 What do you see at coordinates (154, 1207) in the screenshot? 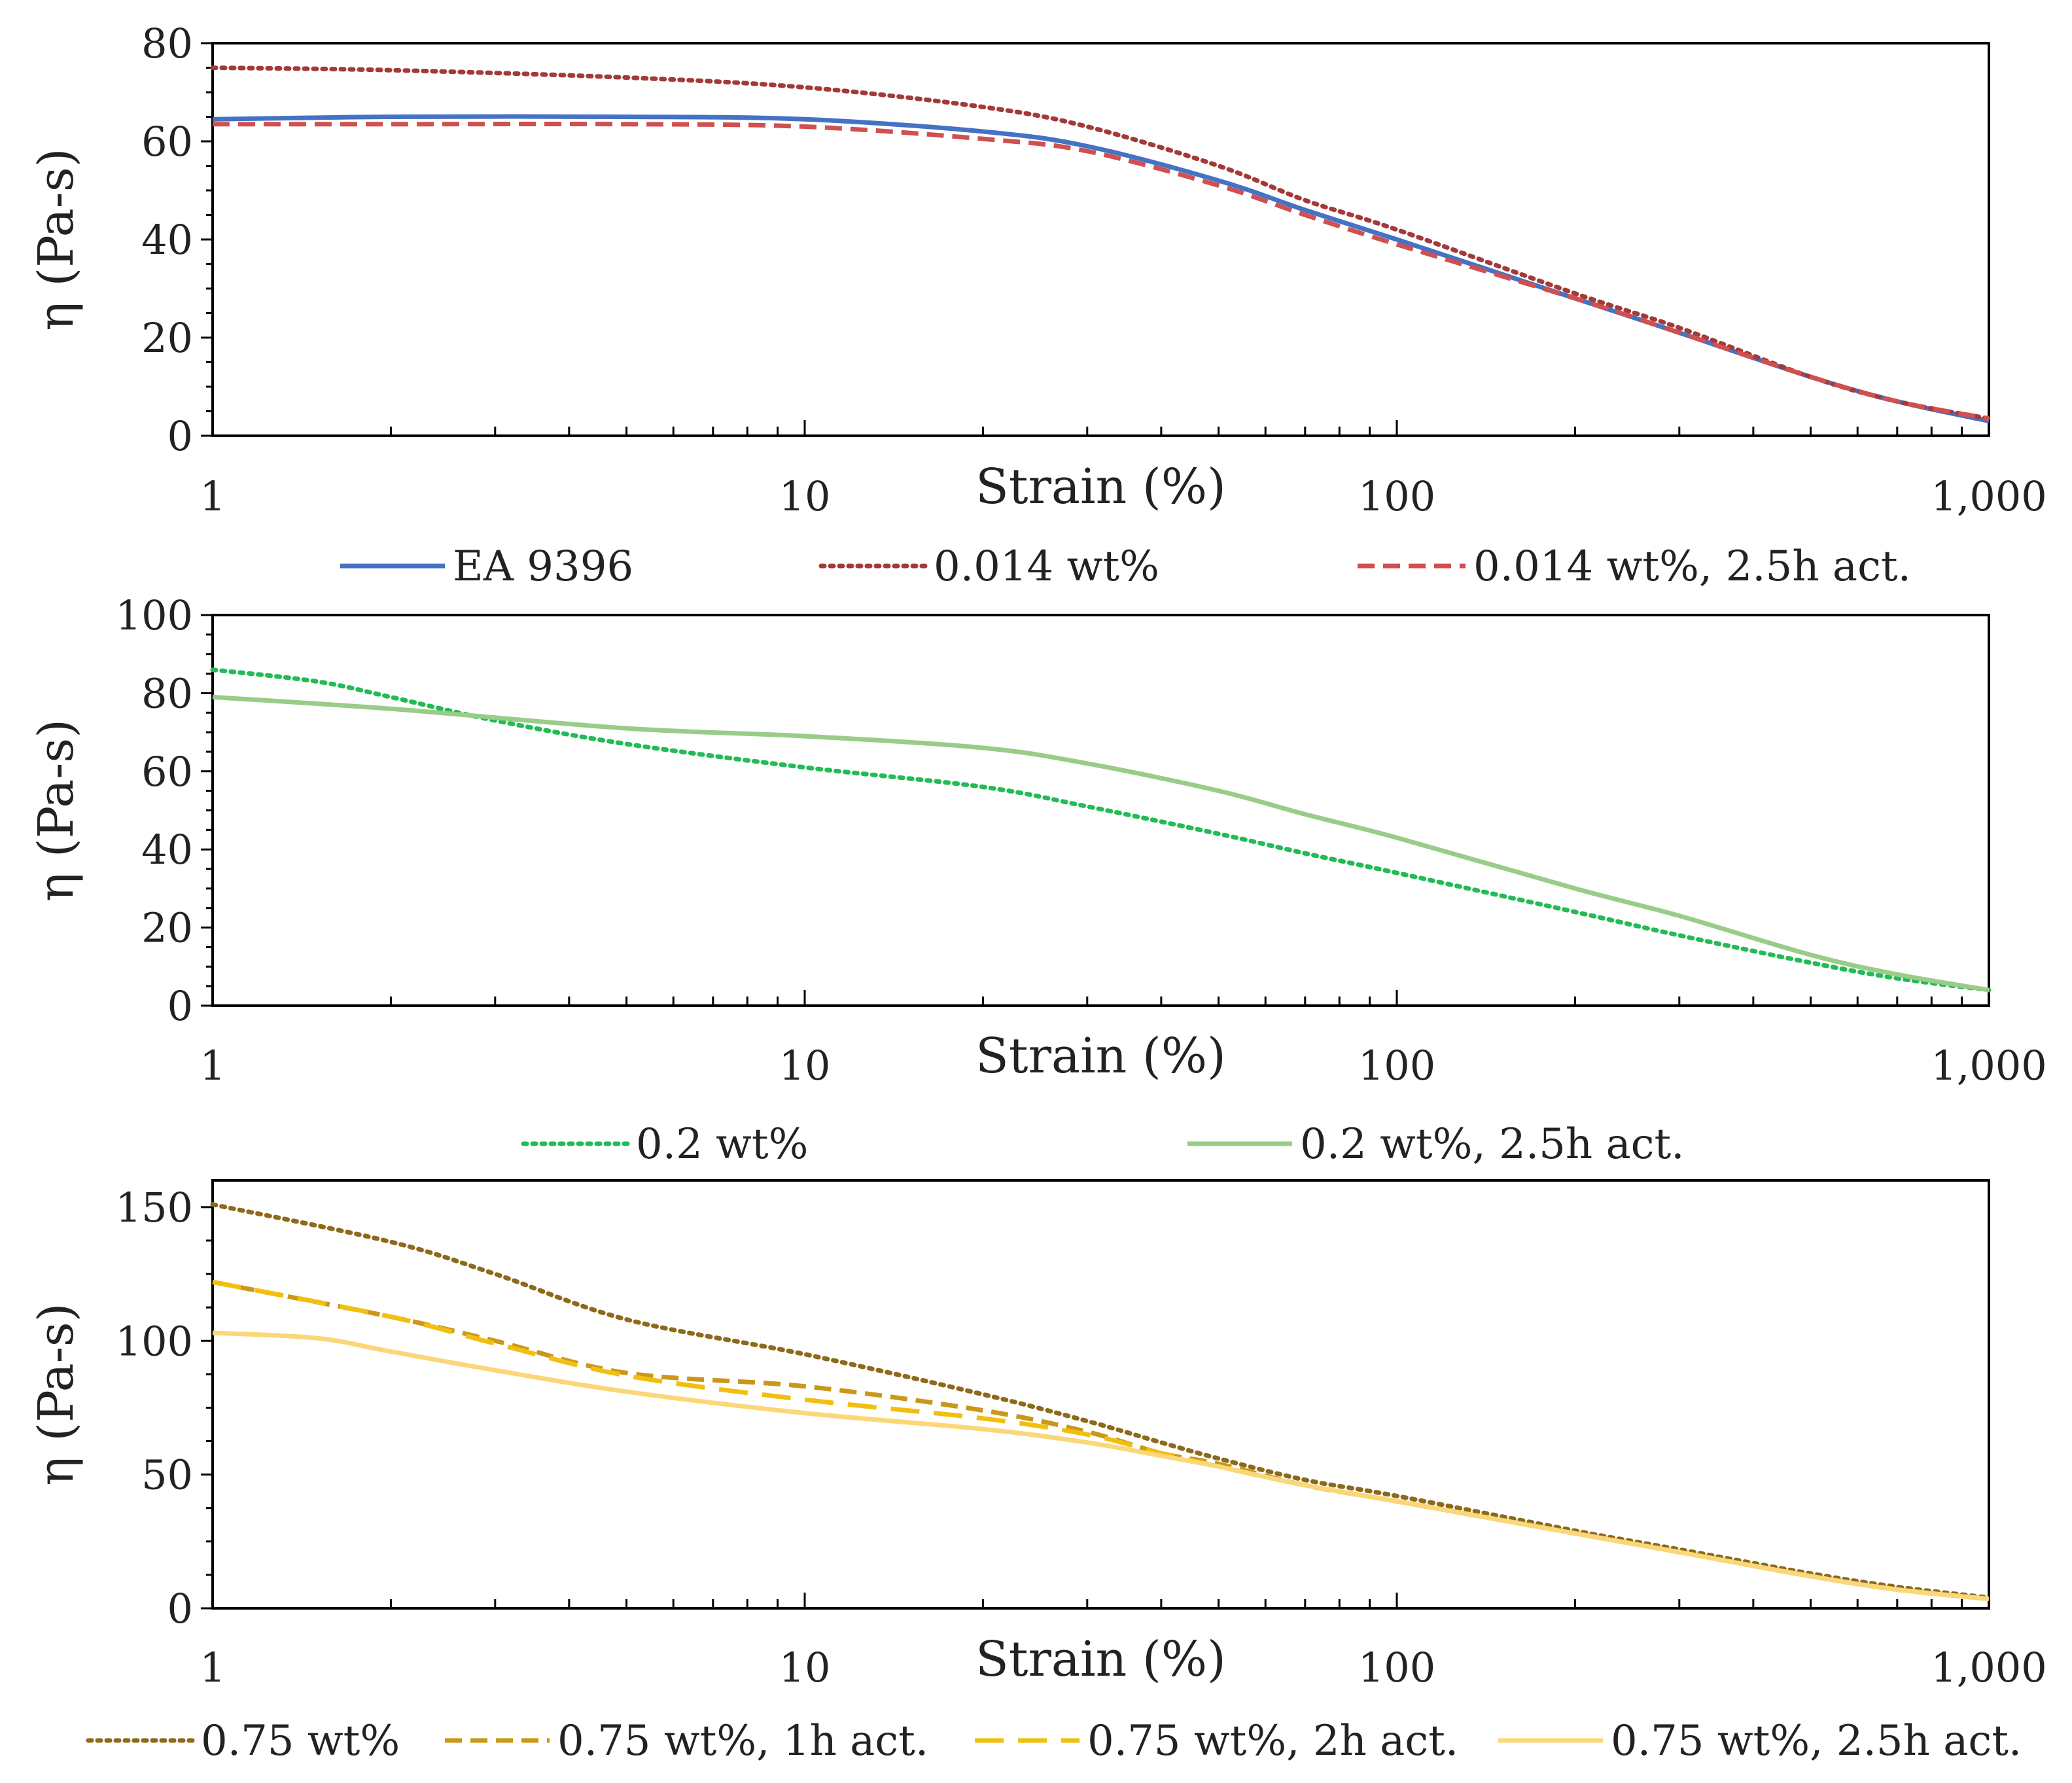
I see `y-tick-label: 150` at bounding box center [154, 1207].